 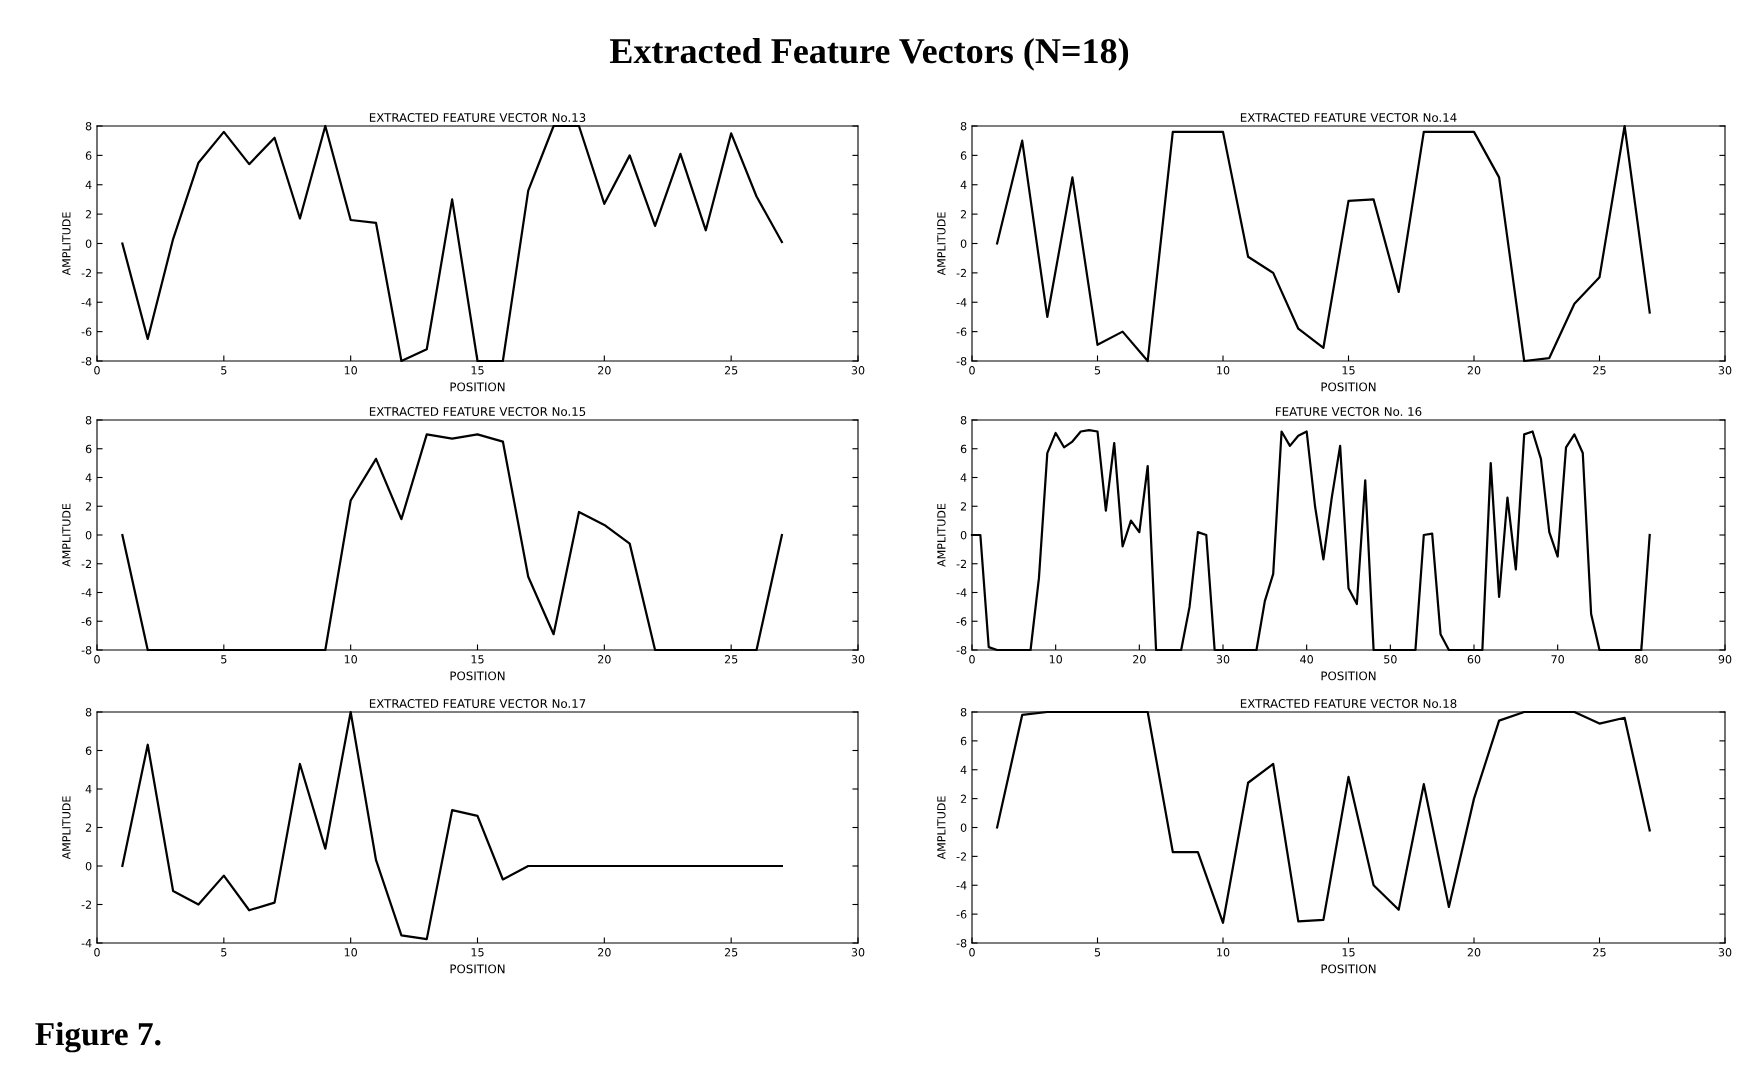 What do you see at coordinates (1348, 117) in the screenshot?
I see `chart-title: EXTRACTED FEATURE VECTOR No.14` at bounding box center [1348, 117].